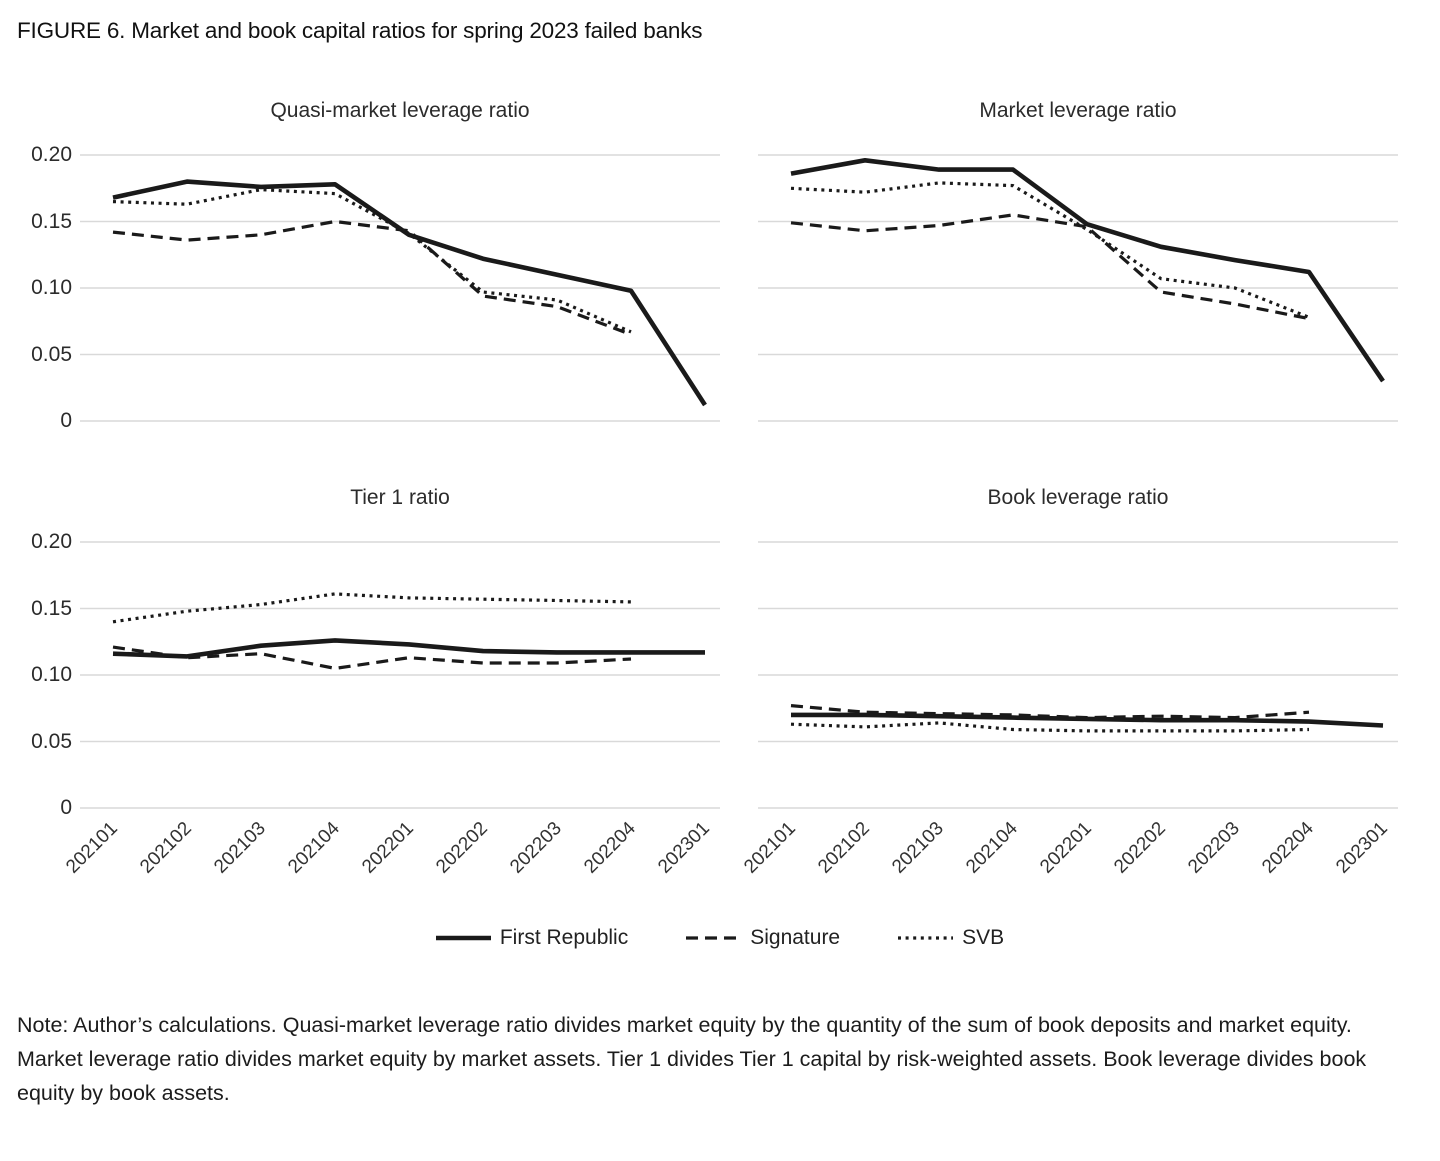 The image size is (1440, 1161). What do you see at coordinates (564, 937) in the screenshot?
I see `legend-label: First Republic` at bounding box center [564, 937].